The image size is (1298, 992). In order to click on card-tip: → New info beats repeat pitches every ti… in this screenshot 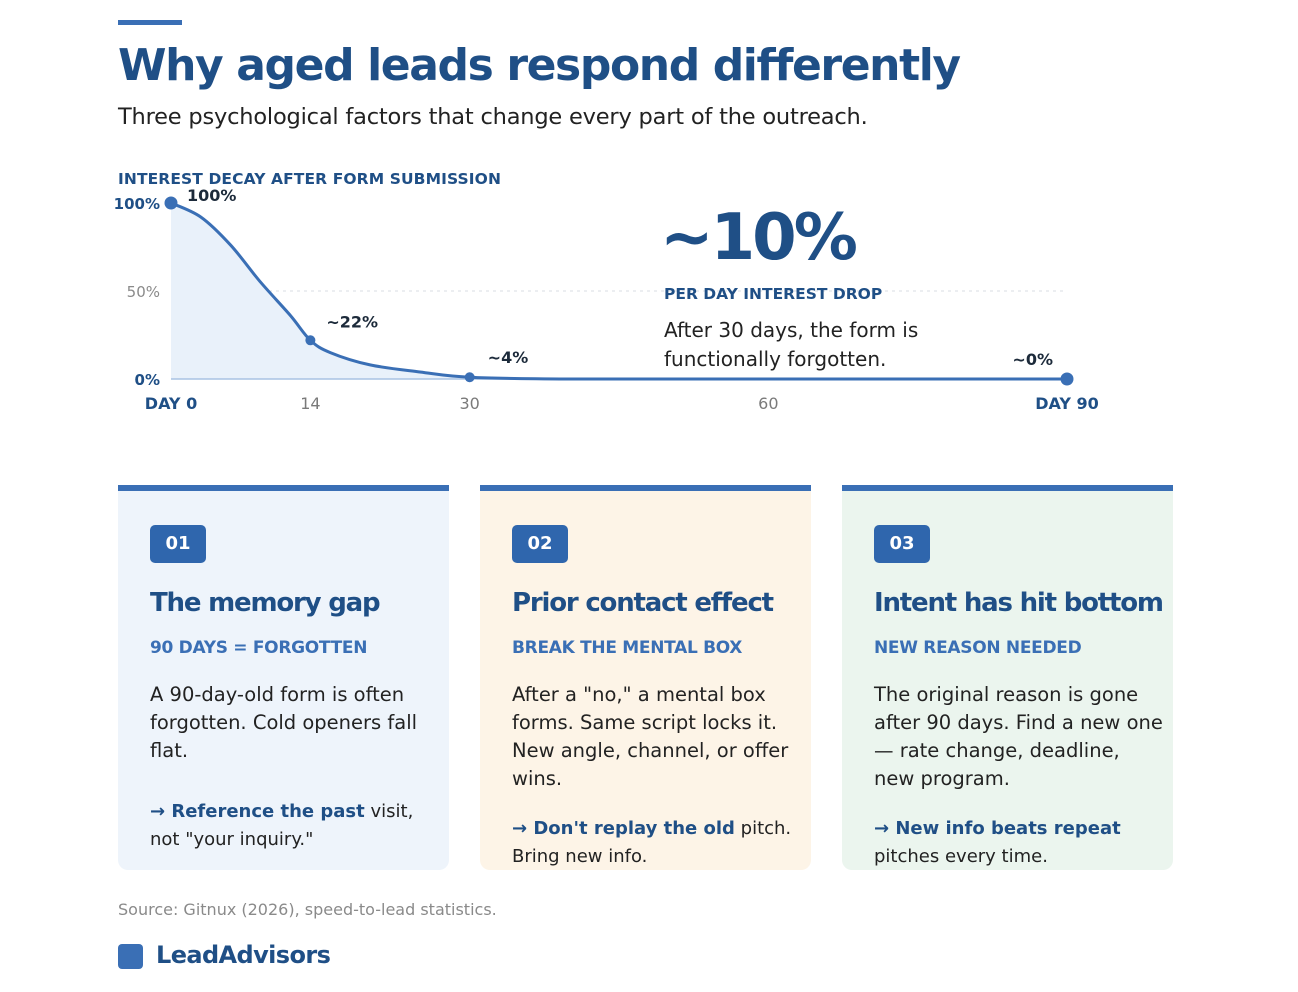, I will do `click(1019, 843)`.